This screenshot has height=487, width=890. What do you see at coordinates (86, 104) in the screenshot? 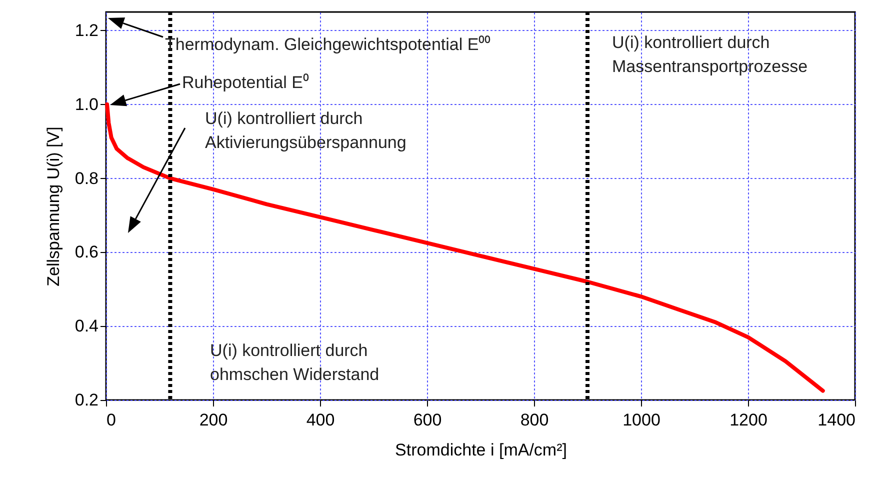
I see `y-tick-label: 1.0` at bounding box center [86, 104].